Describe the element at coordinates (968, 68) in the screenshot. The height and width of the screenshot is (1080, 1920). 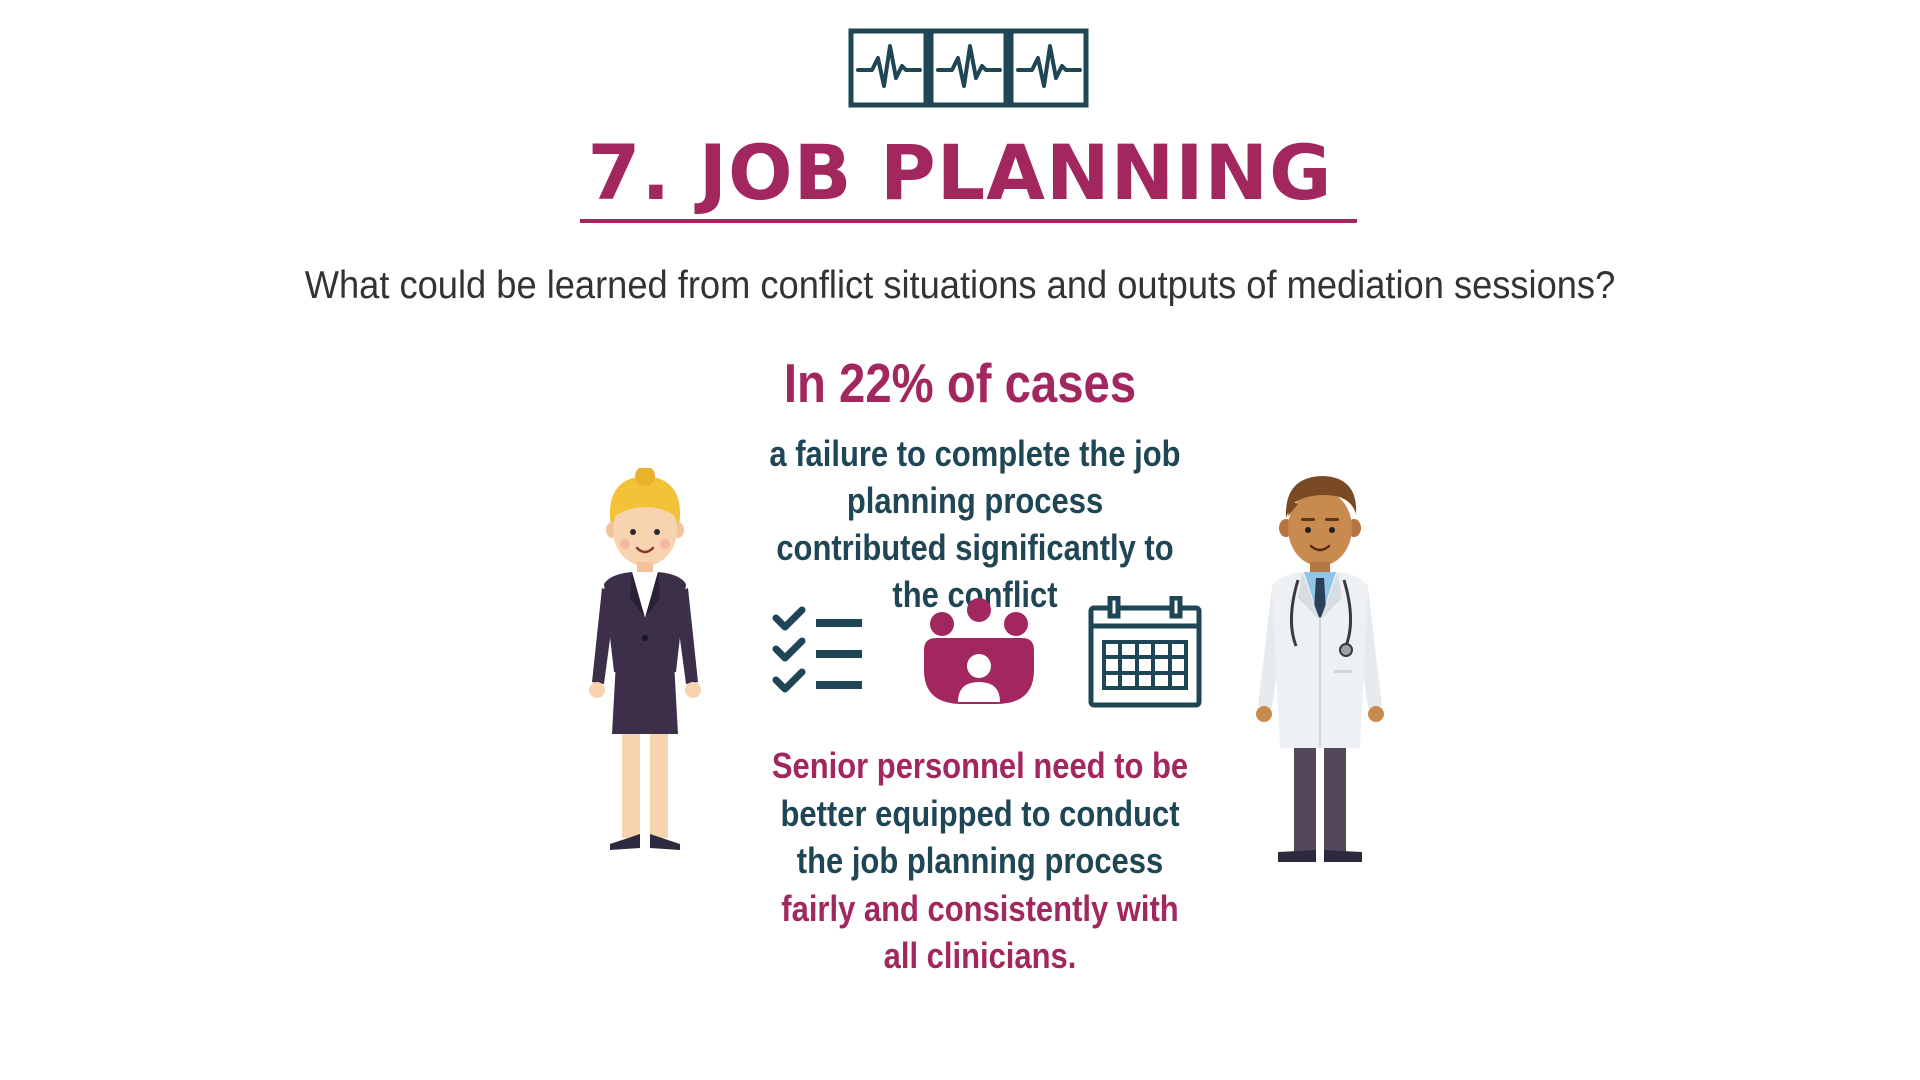
I see `heartbeat-monitor-icon` at that location.